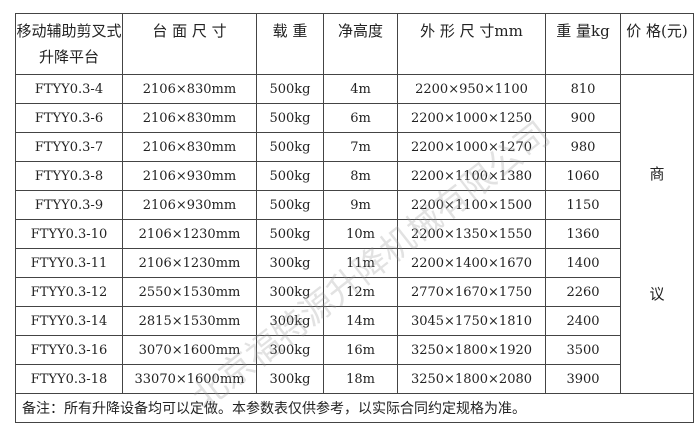  What do you see at coordinates (69, 205) in the screenshot?
I see `table-cell: FTYY0.3-9` at bounding box center [69, 205].